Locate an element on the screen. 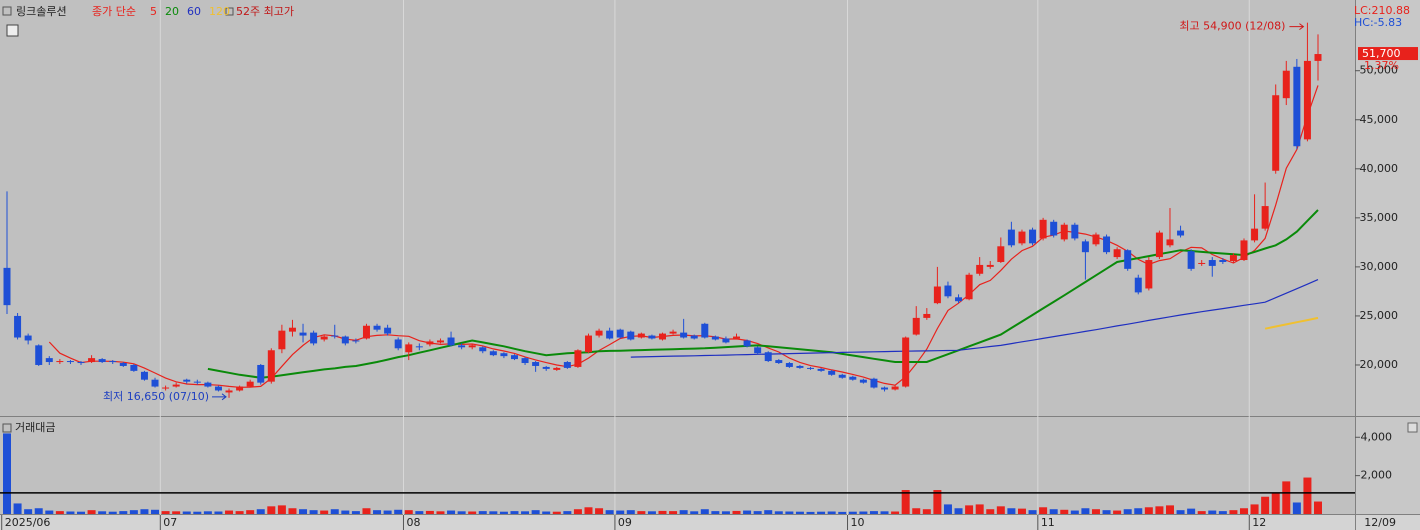 Image resolution: width=1420 pixels, height=530 pixels. legend-entry: 120 is located at coordinates (219, 11).